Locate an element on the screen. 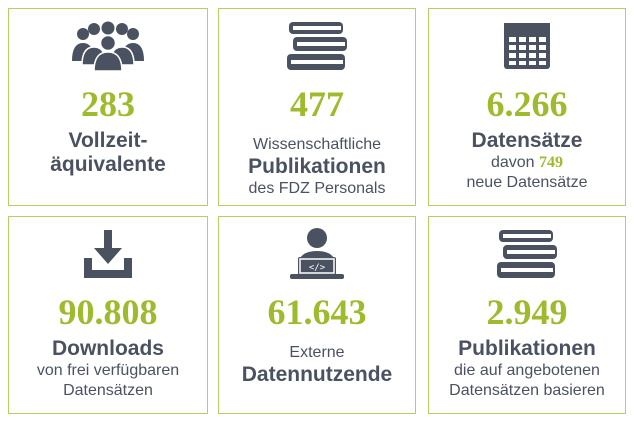 The image size is (634, 422). person-laptop-code-icon: </> is located at coordinates (317, 254).